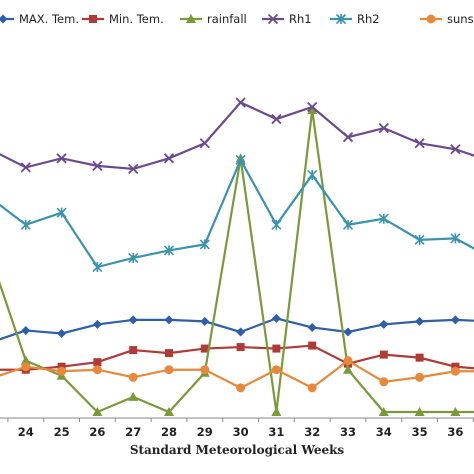  Describe the element at coordinates (237, 450) in the screenshot. I see `x-axis-title: Standard Meteorological Weeks` at that location.